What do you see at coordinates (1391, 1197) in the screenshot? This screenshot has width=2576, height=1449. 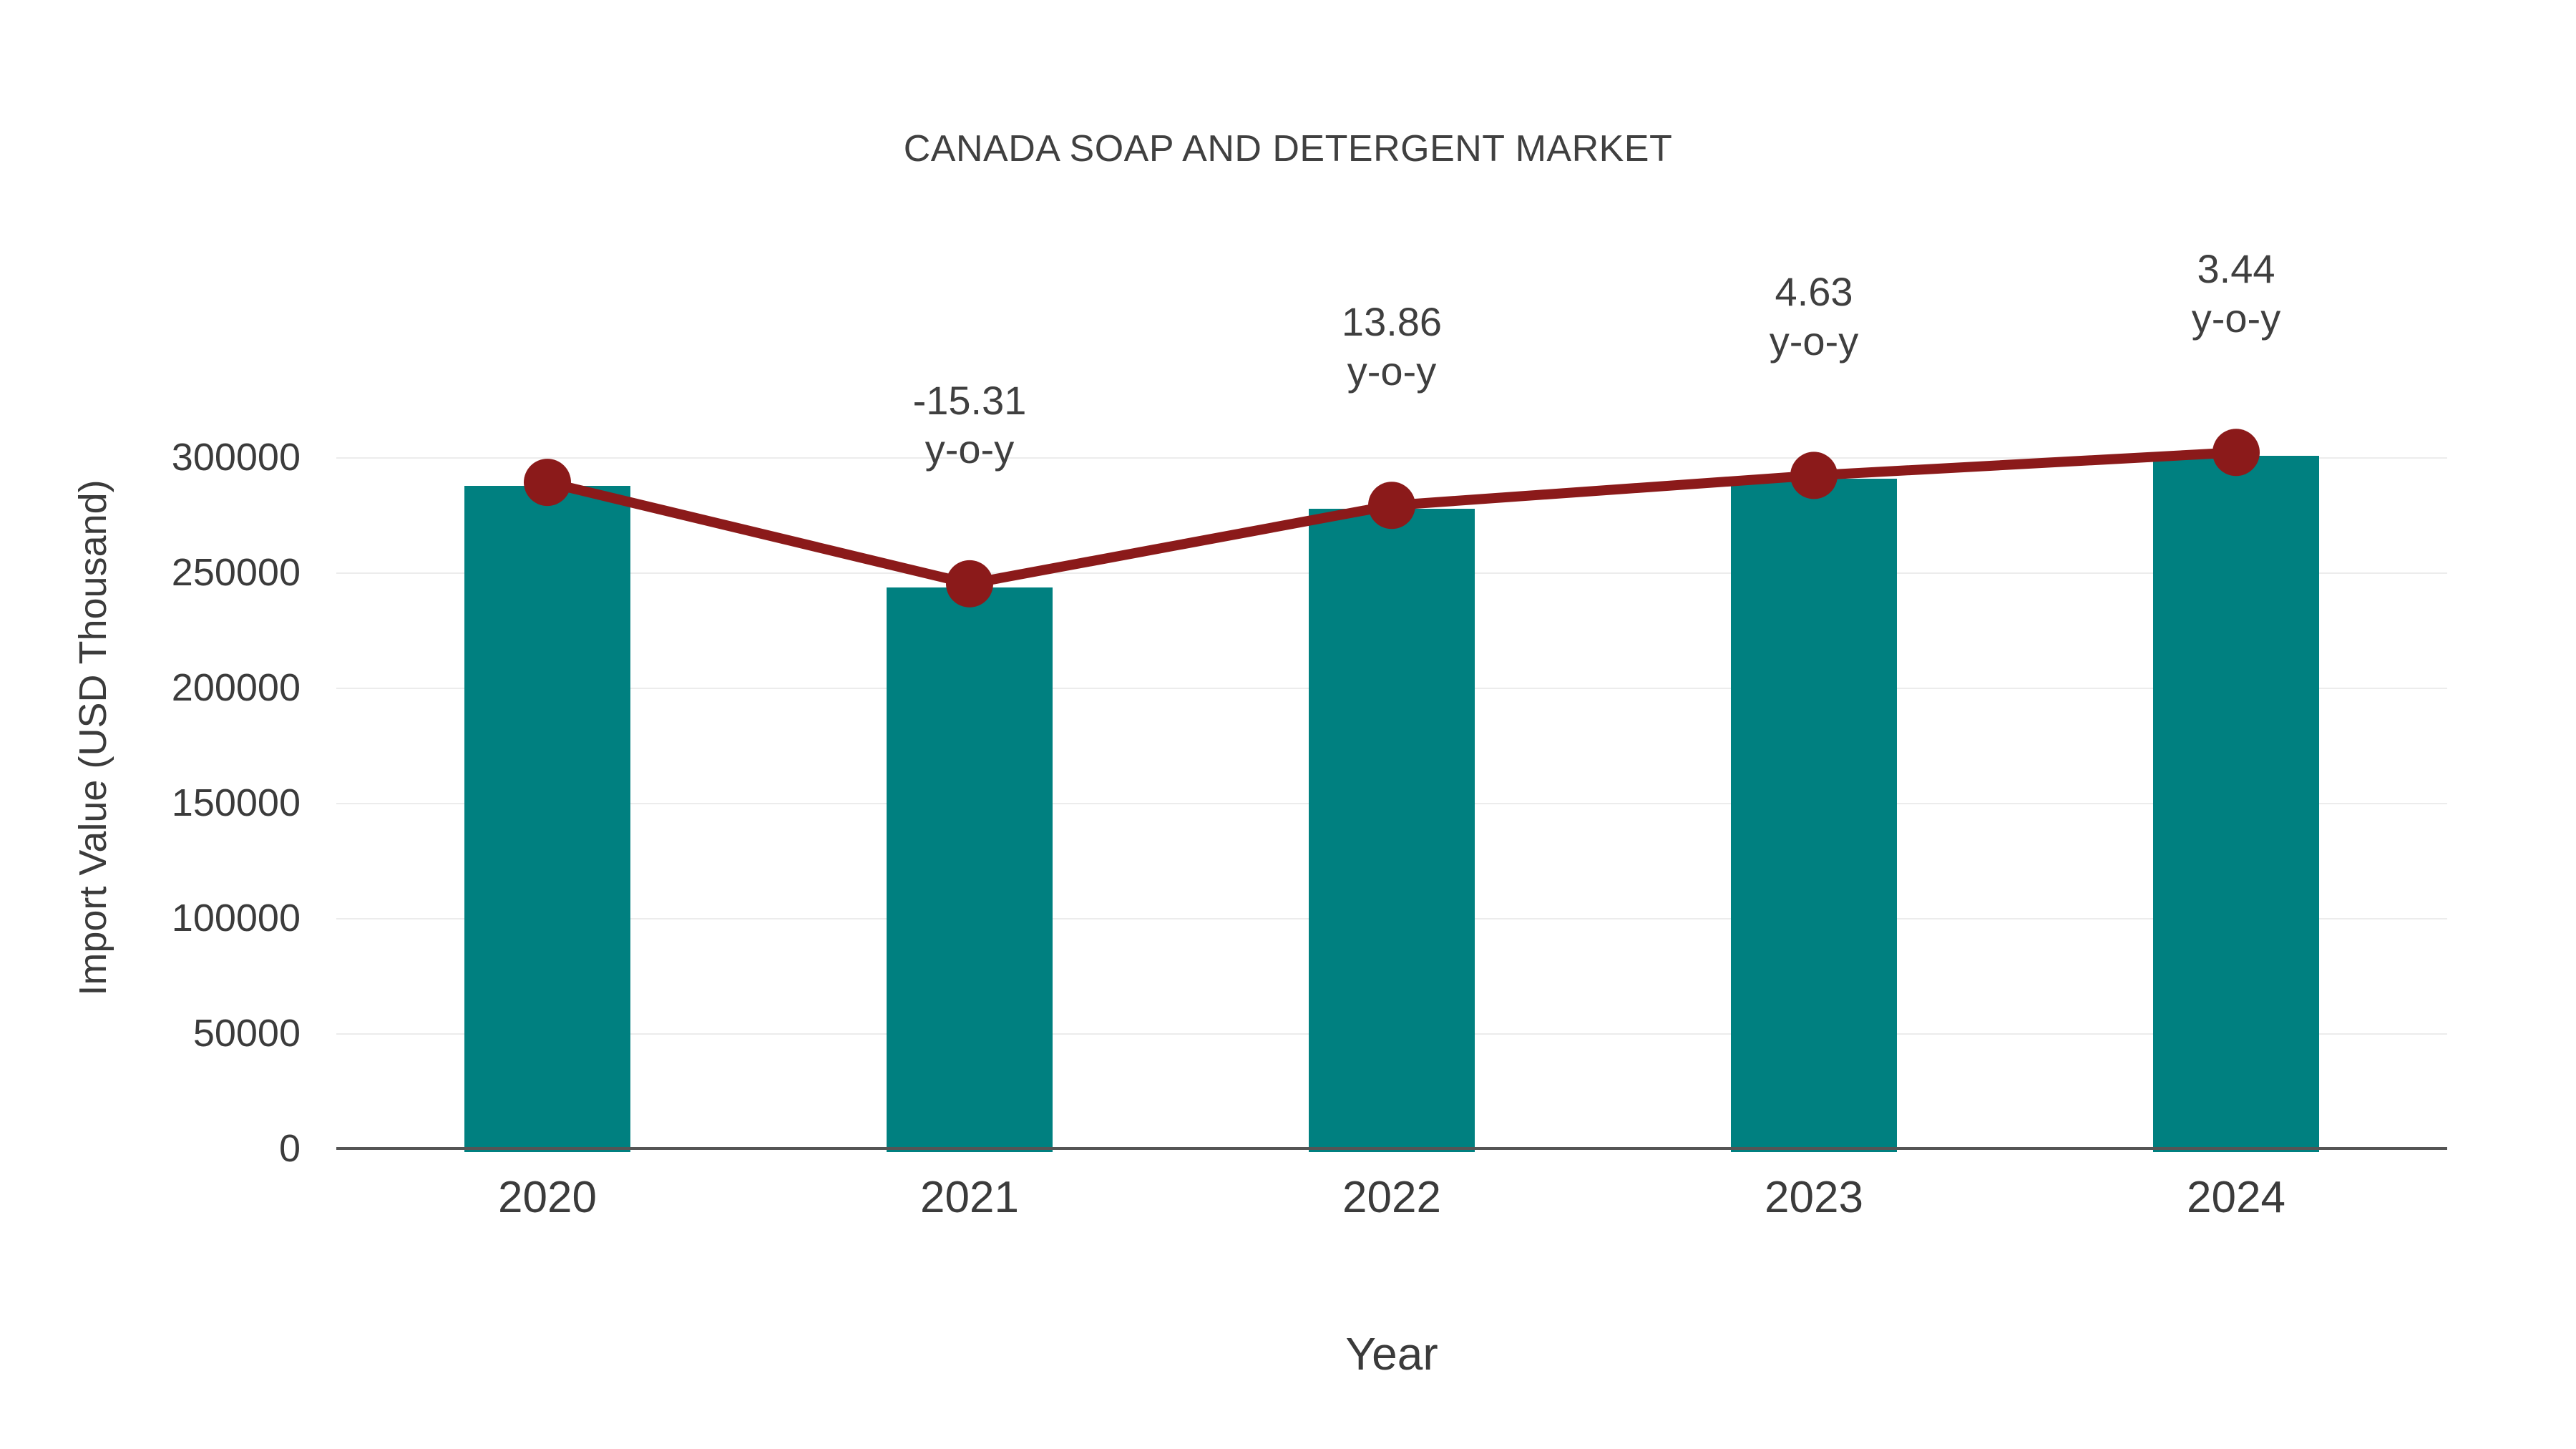 I see `x-axis-tick-label: 2022` at bounding box center [1391, 1197].